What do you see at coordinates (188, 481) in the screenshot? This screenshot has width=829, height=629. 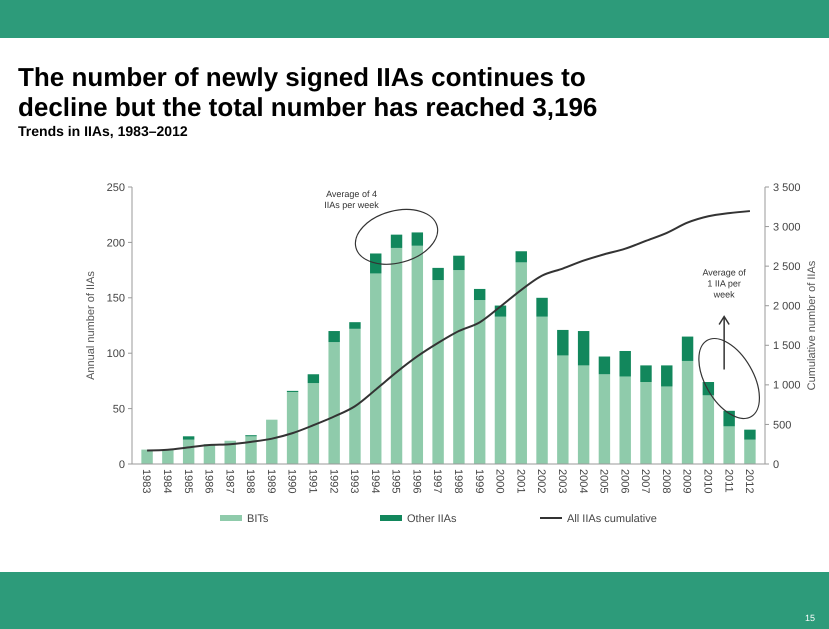 I see `x-tick-label: 1985` at bounding box center [188, 481].